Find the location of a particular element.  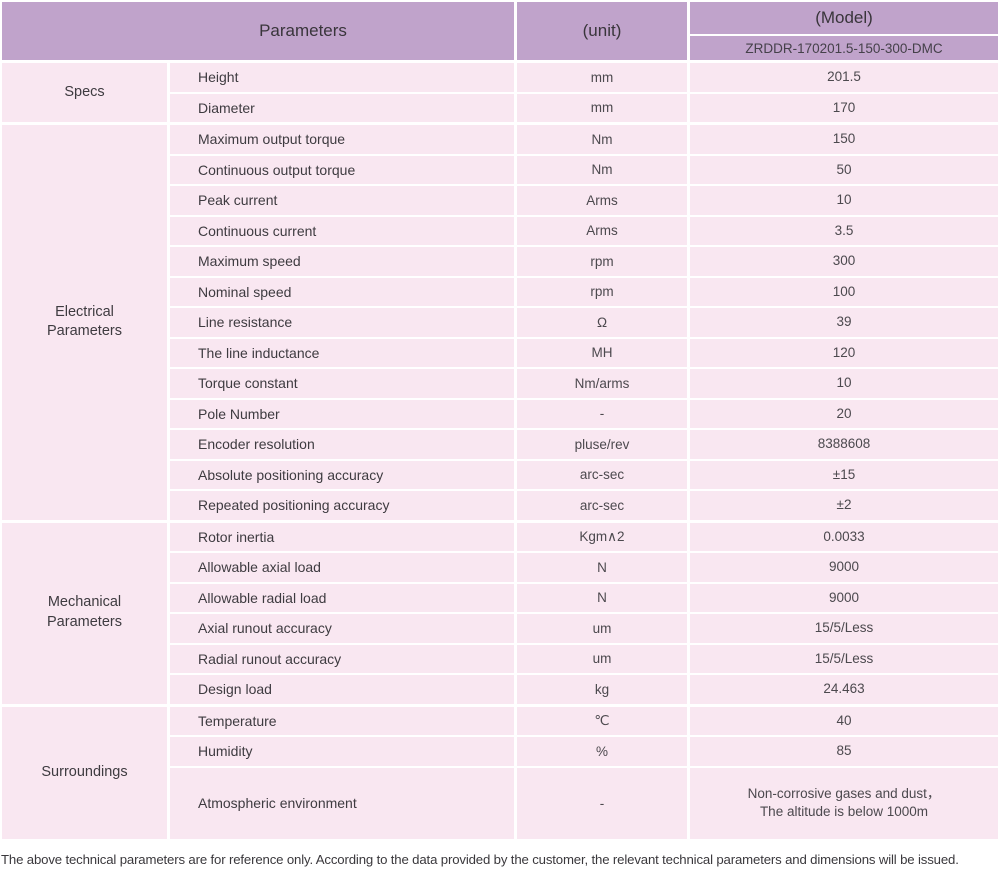

model-header-label: (Model) is located at coordinates (844, 18).